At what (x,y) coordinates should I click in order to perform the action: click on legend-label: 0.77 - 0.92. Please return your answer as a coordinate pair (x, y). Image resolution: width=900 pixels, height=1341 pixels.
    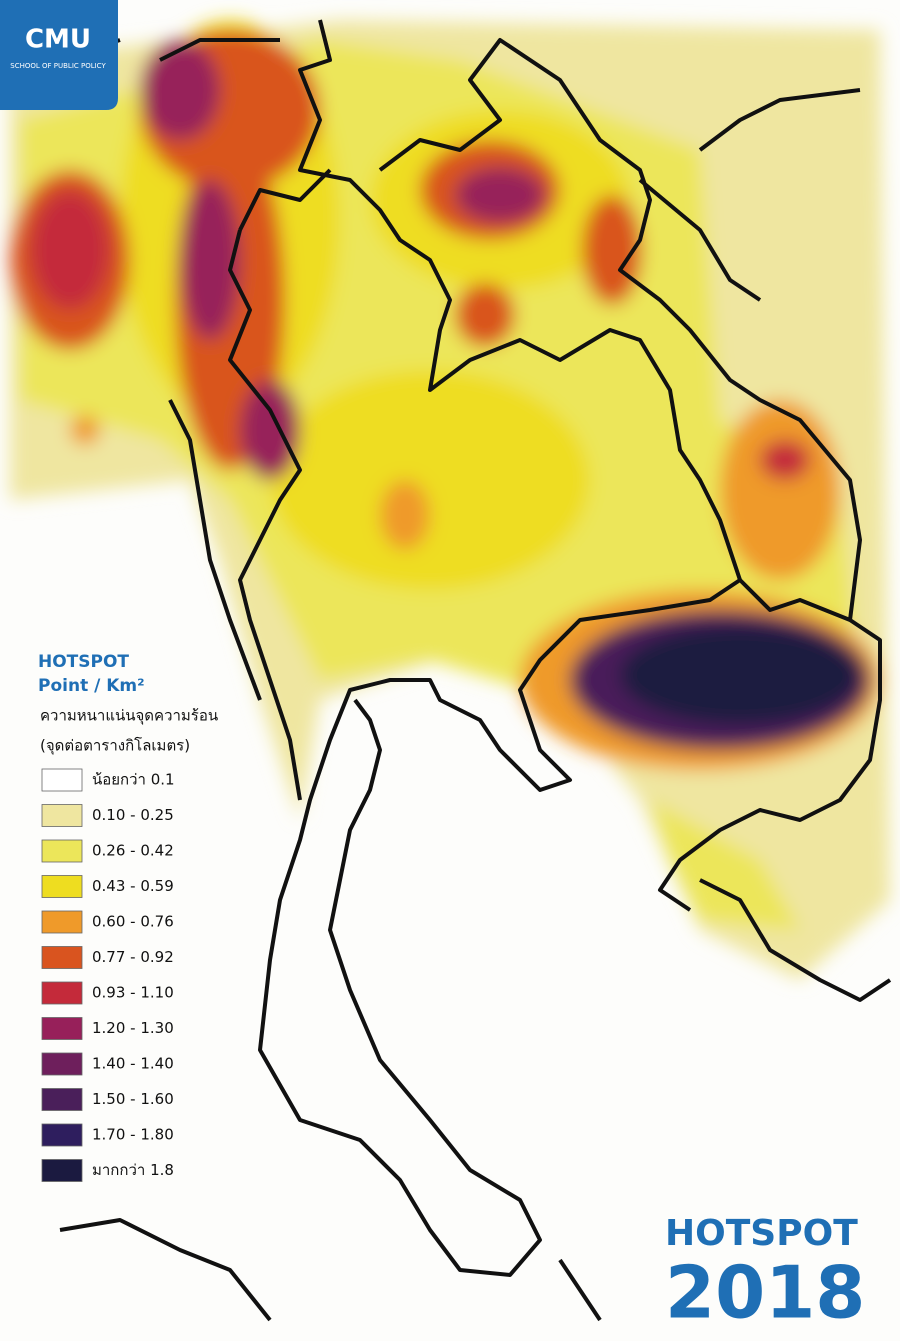
    Looking at the image, I should click on (133, 957).